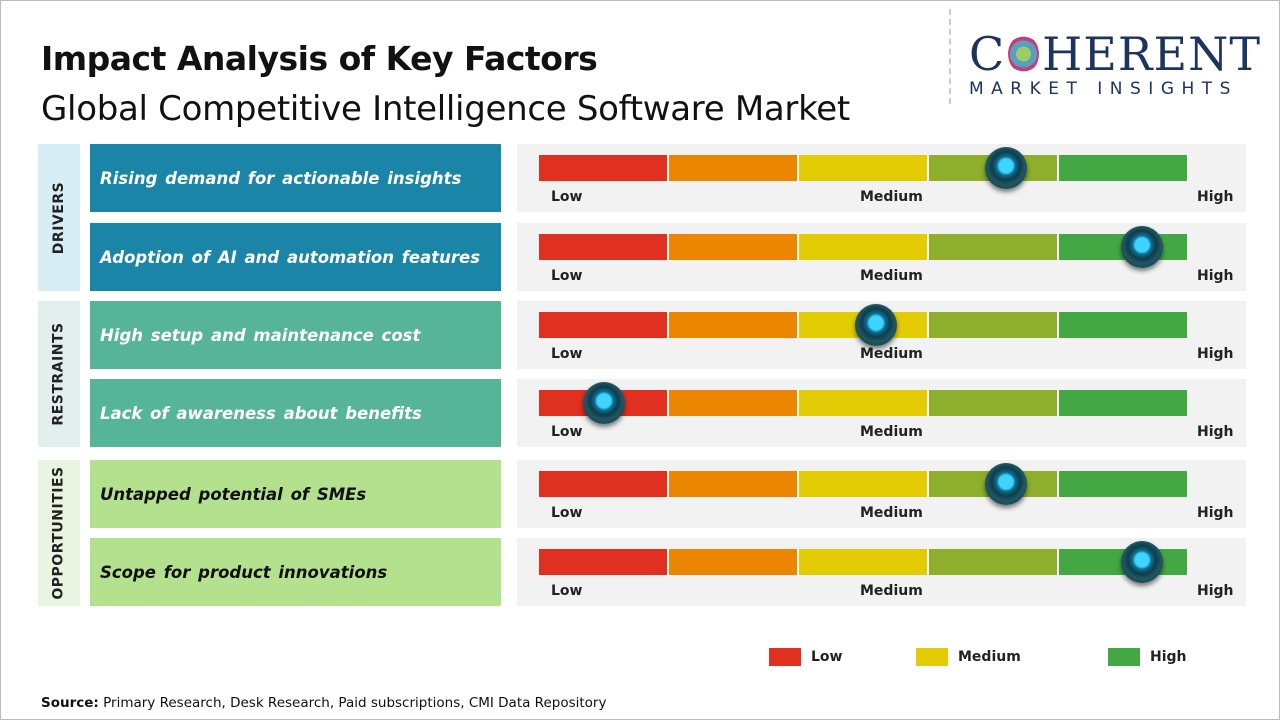  I want to click on category-label: OPPORTUNITIES, so click(59, 533).